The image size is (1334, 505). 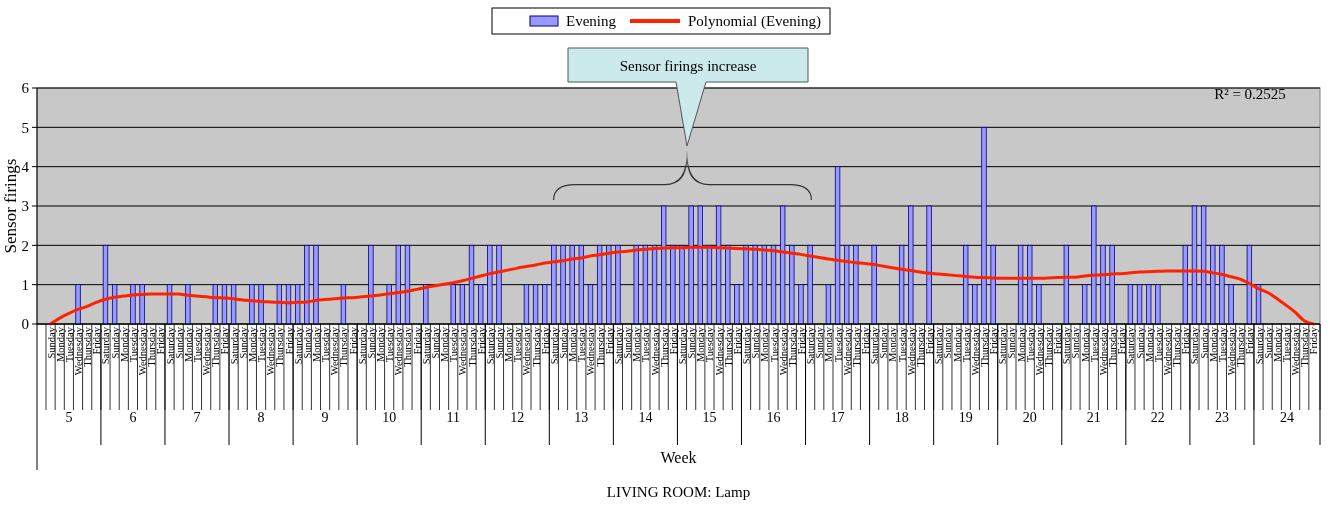 What do you see at coordinates (25, 324) in the screenshot?
I see `y-tick-label: 0` at bounding box center [25, 324].